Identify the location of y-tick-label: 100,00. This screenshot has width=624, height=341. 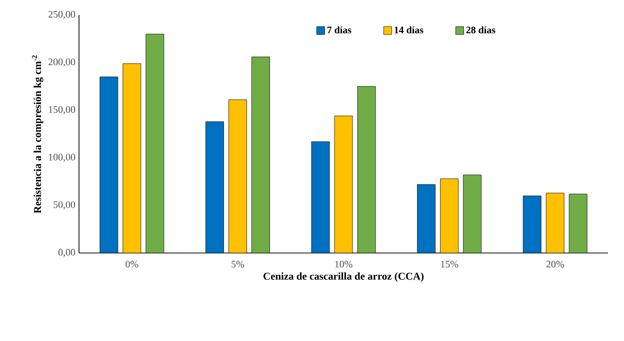
(62, 158).